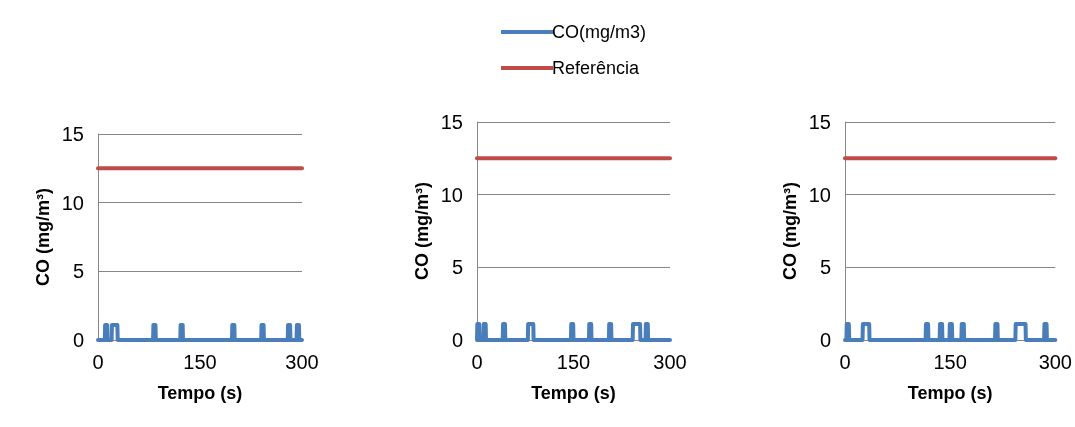 This screenshot has height=427, width=1075. Describe the element at coordinates (599, 32) in the screenshot. I see `legend-label: CO(mg/m3)` at that location.